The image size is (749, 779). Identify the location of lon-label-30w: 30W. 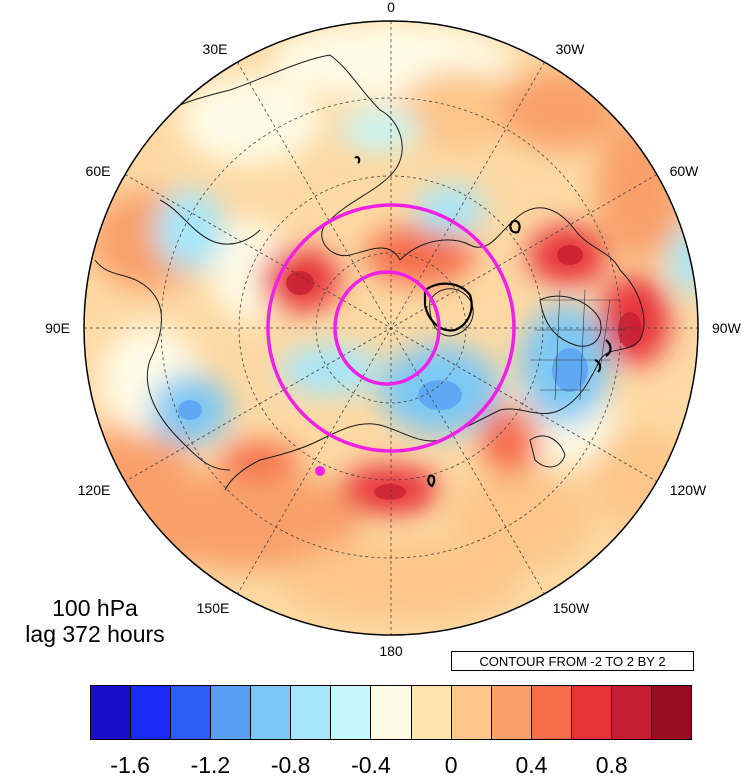
(571, 49).